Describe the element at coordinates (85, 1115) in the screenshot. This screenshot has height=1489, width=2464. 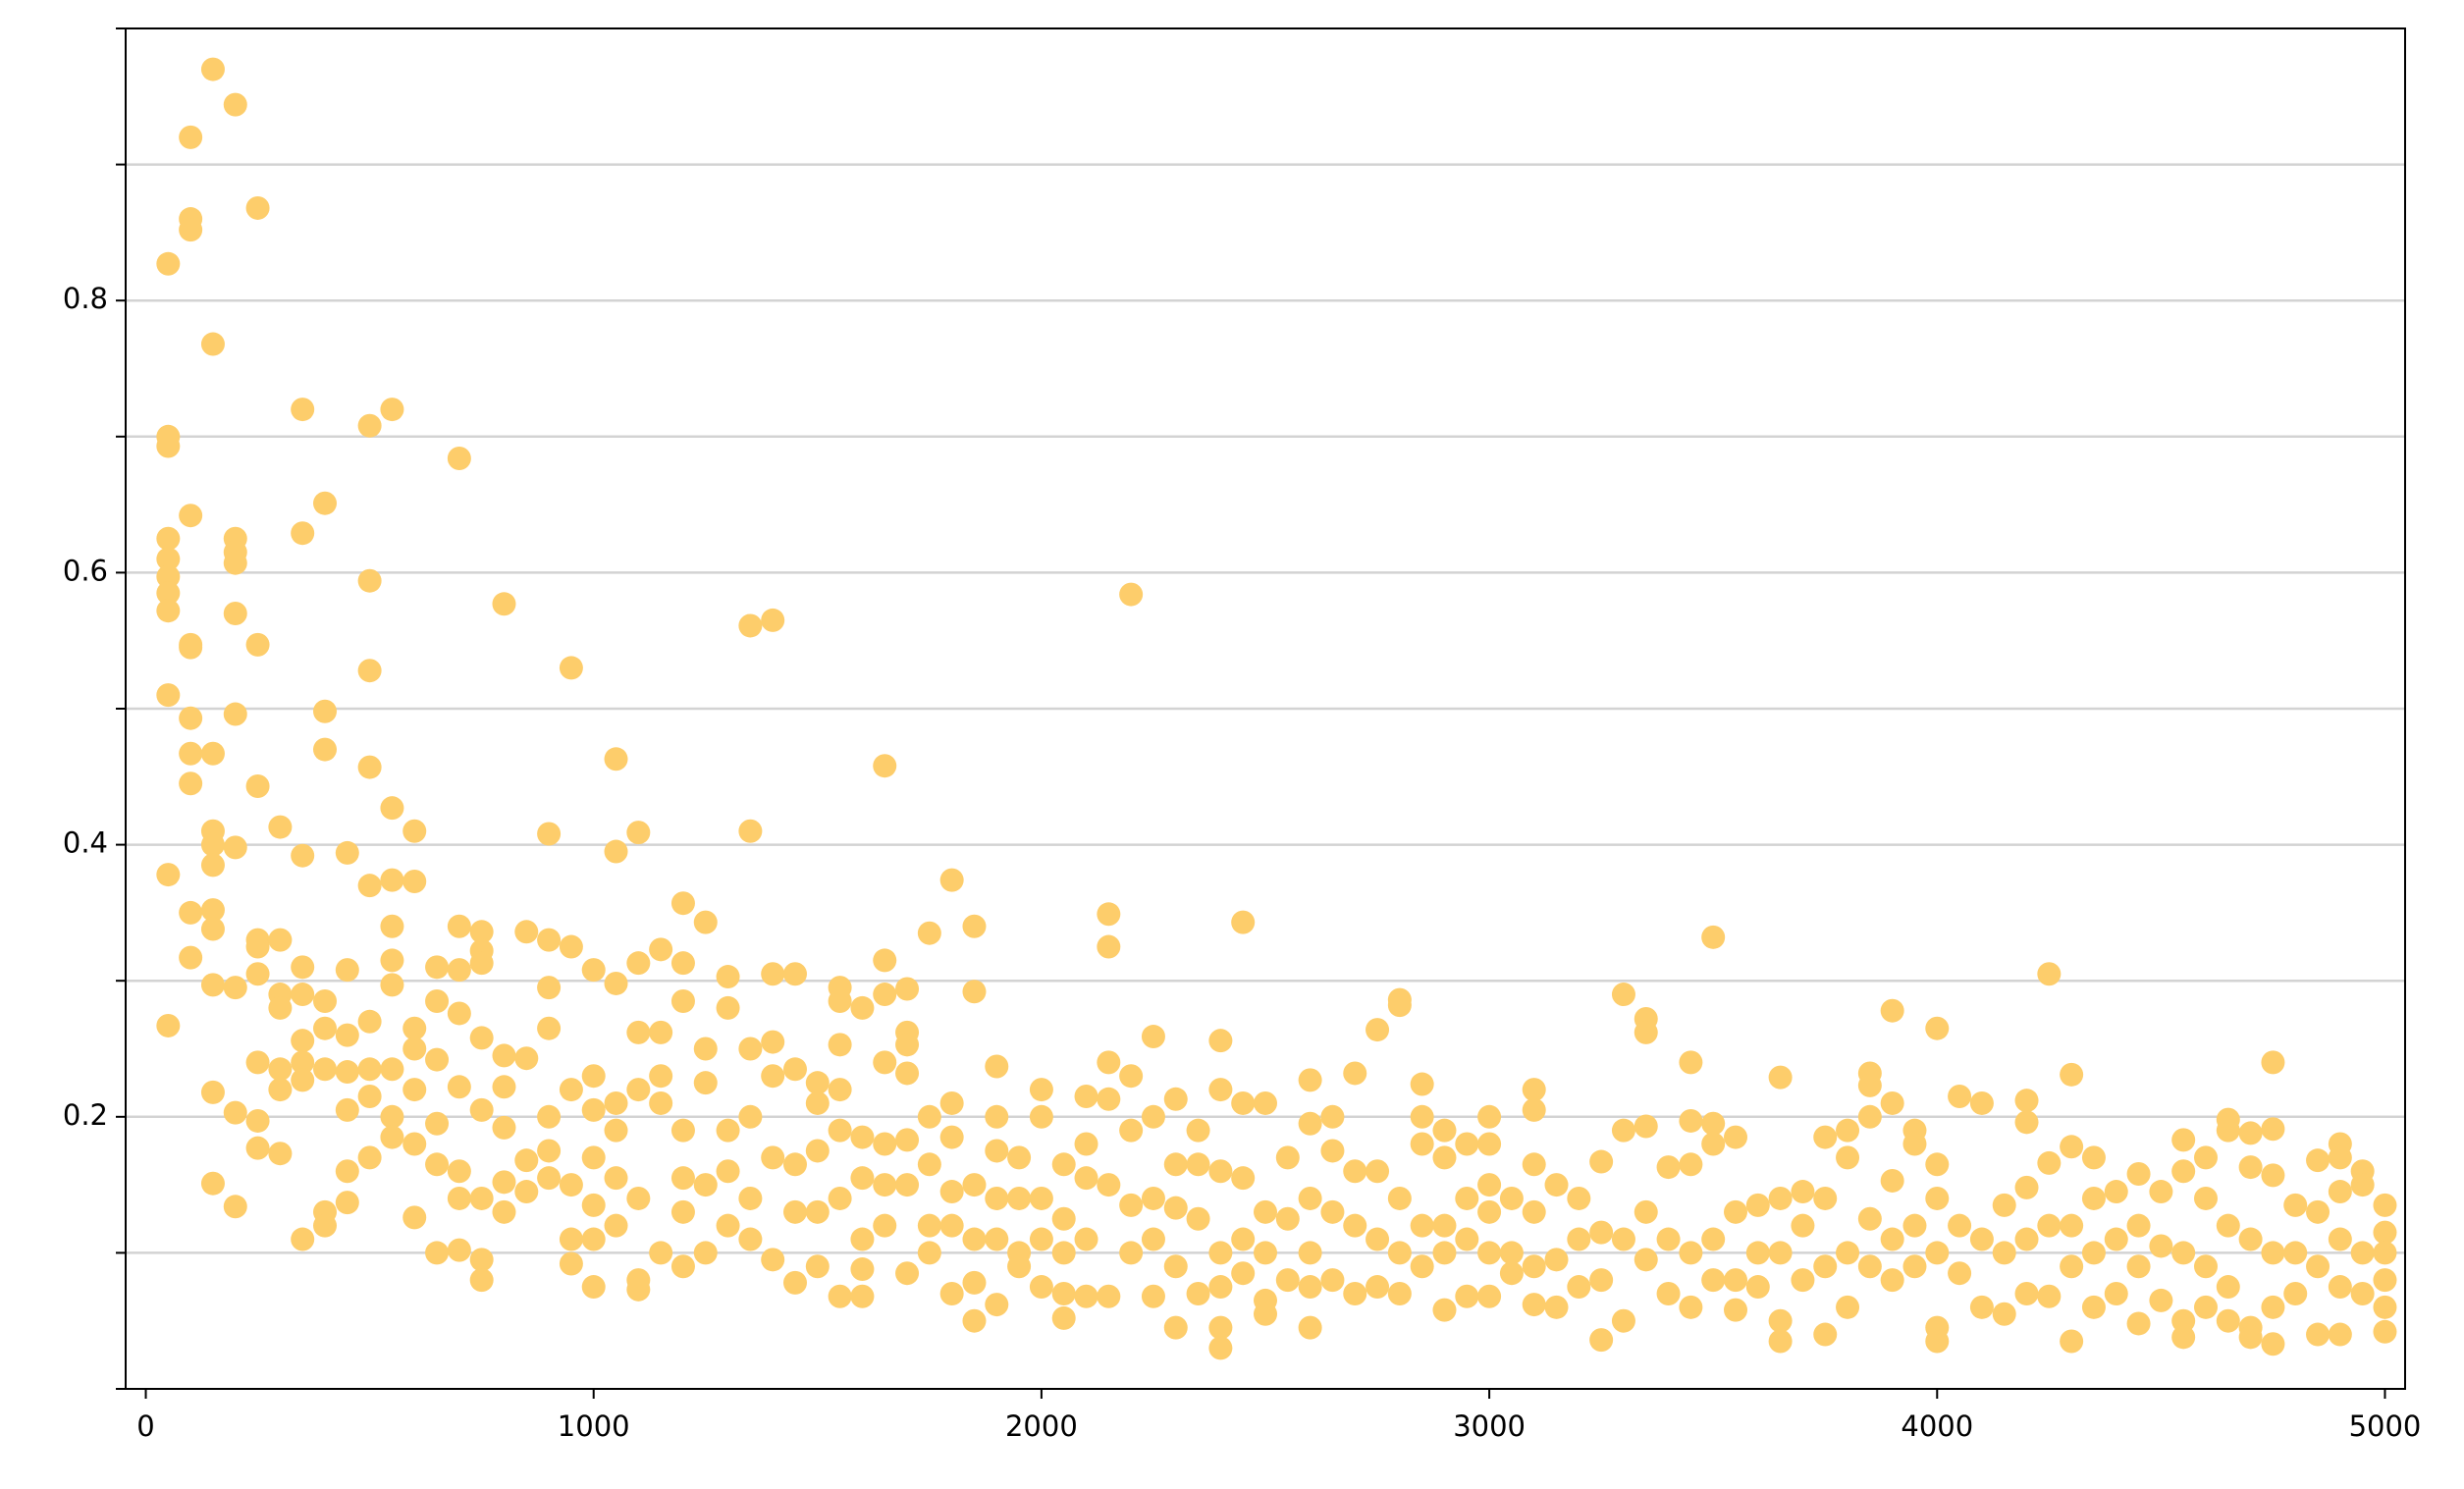
I see `y-tick-label: 0.2` at that location.